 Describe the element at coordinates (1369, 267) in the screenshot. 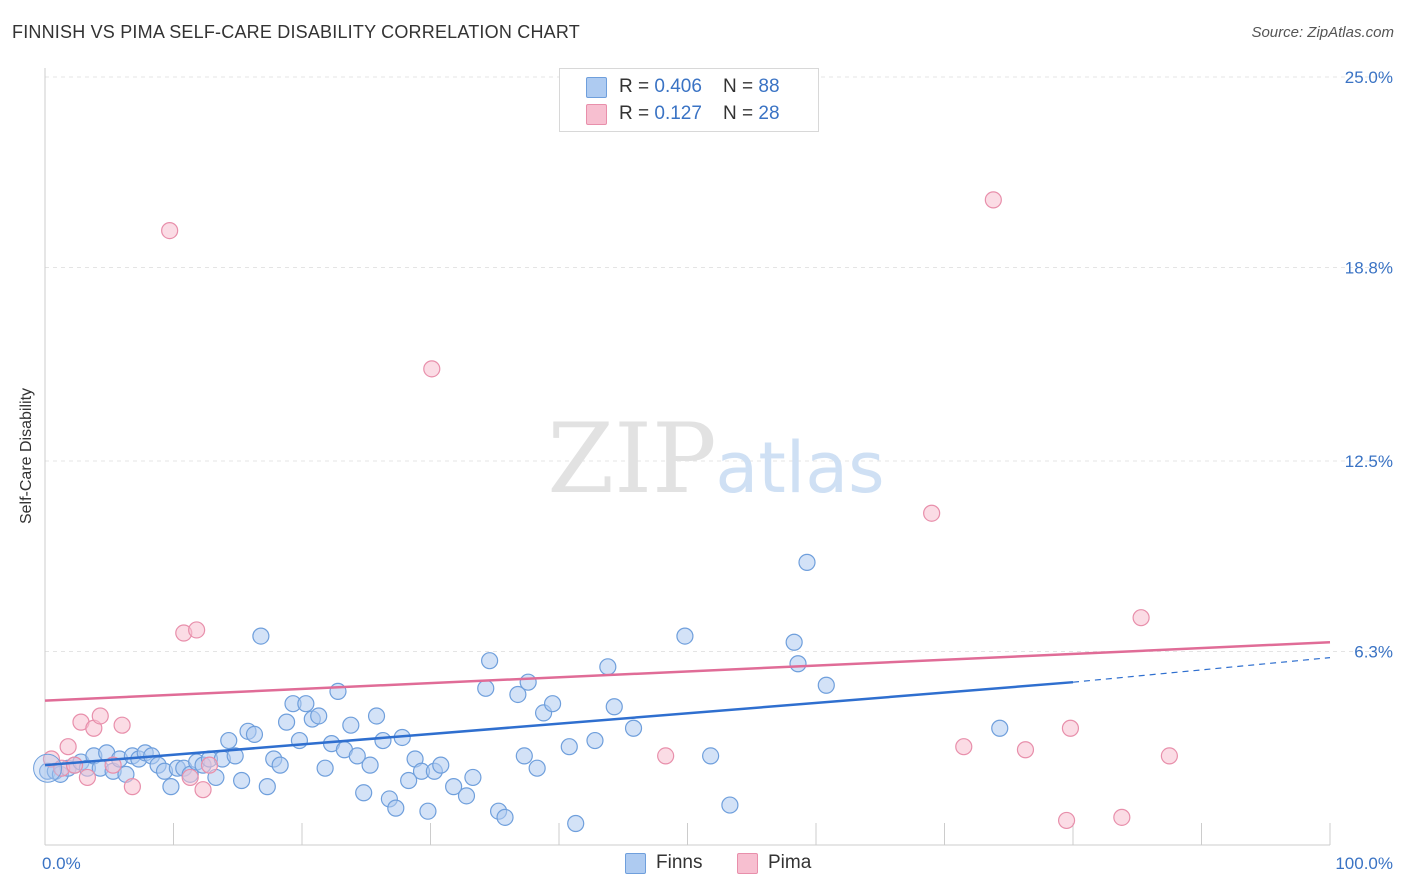

I see `y-tick-label-2: 18.8%` at that location.